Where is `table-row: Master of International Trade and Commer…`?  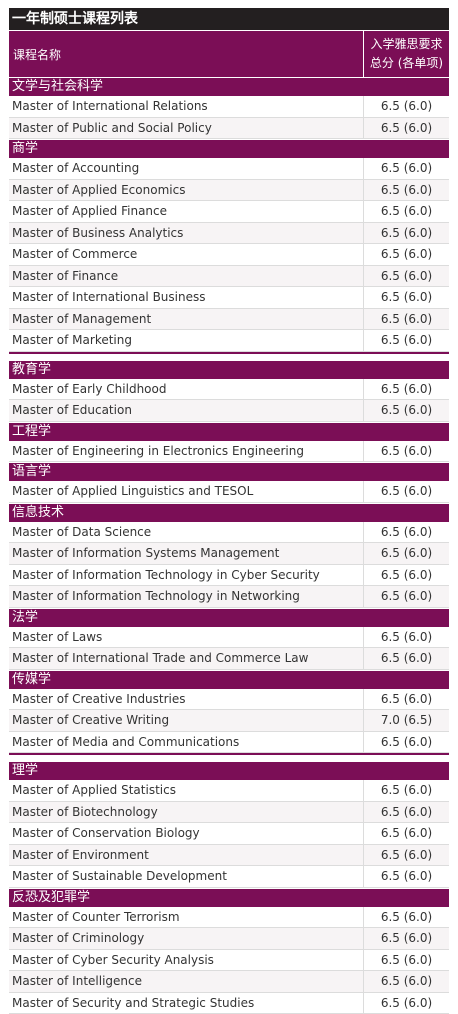 table-row: Master of International Trade and Commer… is located at coordinates (229, 659).